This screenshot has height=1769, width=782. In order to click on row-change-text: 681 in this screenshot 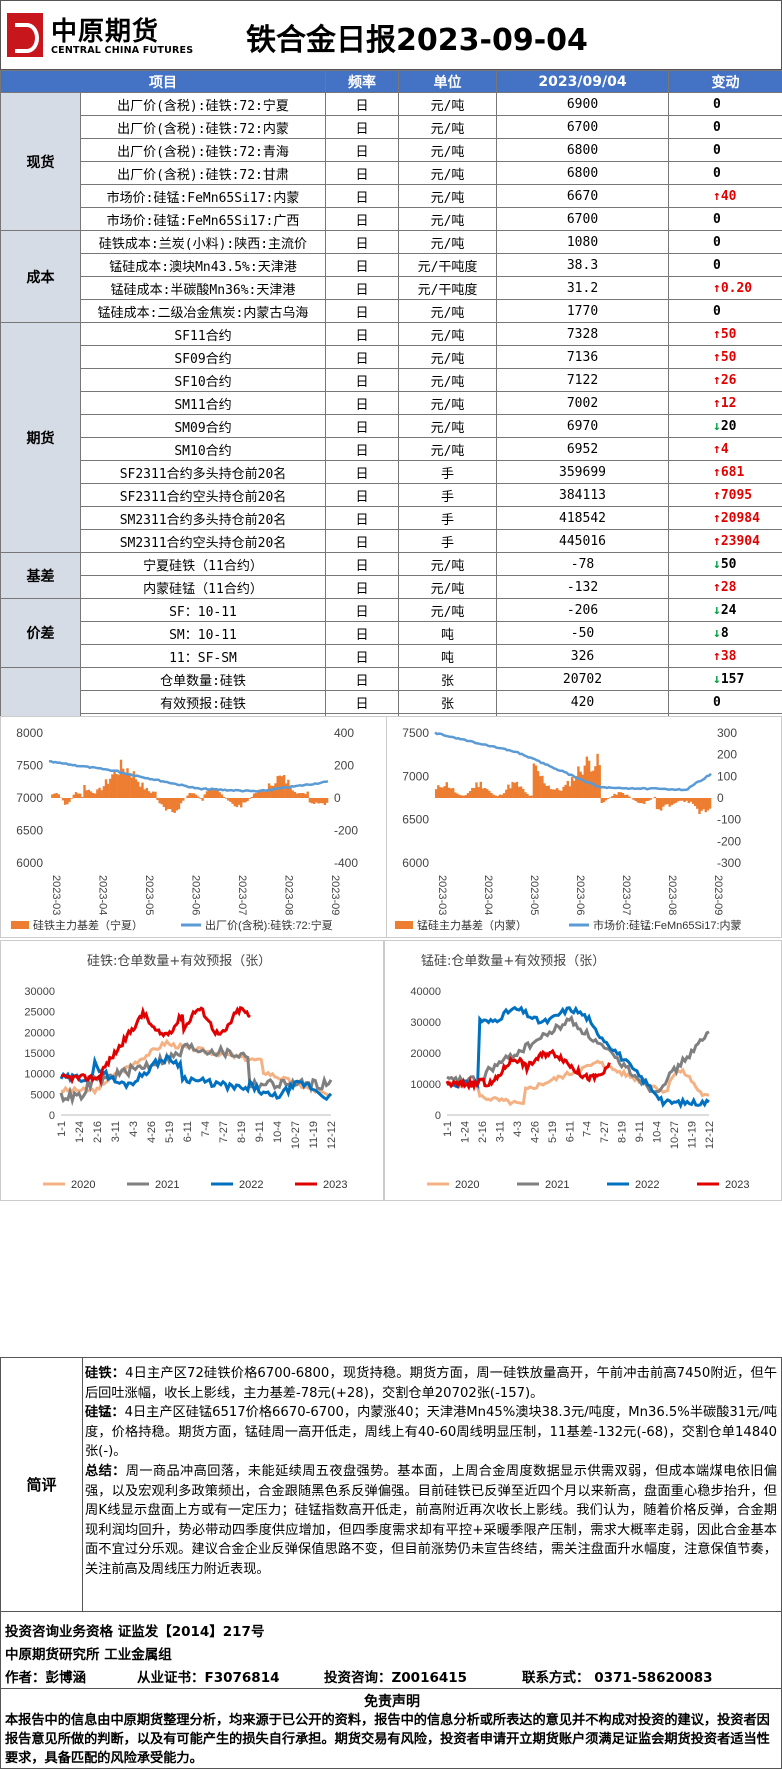, I will do `click(732, 472)`.